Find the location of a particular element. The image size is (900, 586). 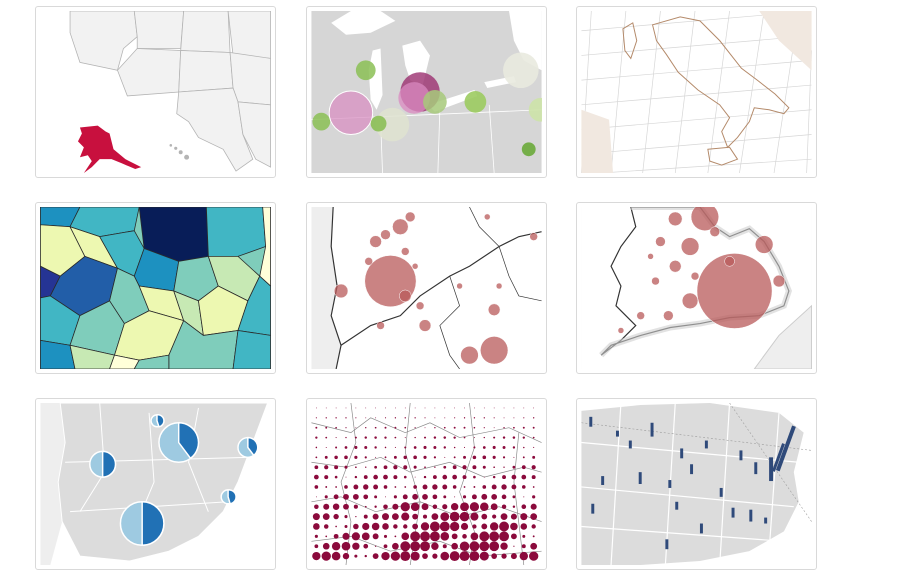

map-thumbnail-border-bubbles is located at coordinates (426, 288).